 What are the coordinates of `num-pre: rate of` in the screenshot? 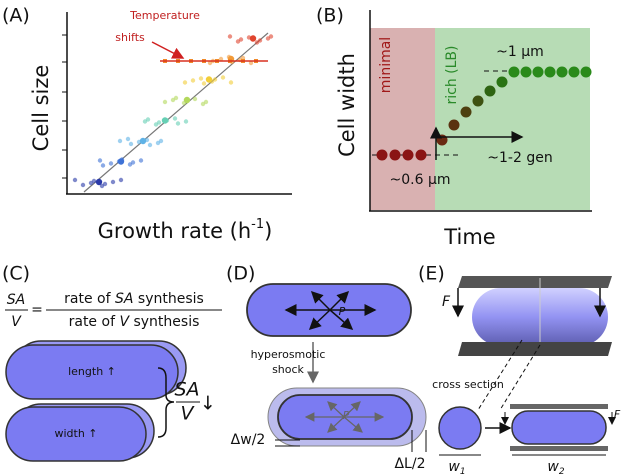 It's located at (89, 299).